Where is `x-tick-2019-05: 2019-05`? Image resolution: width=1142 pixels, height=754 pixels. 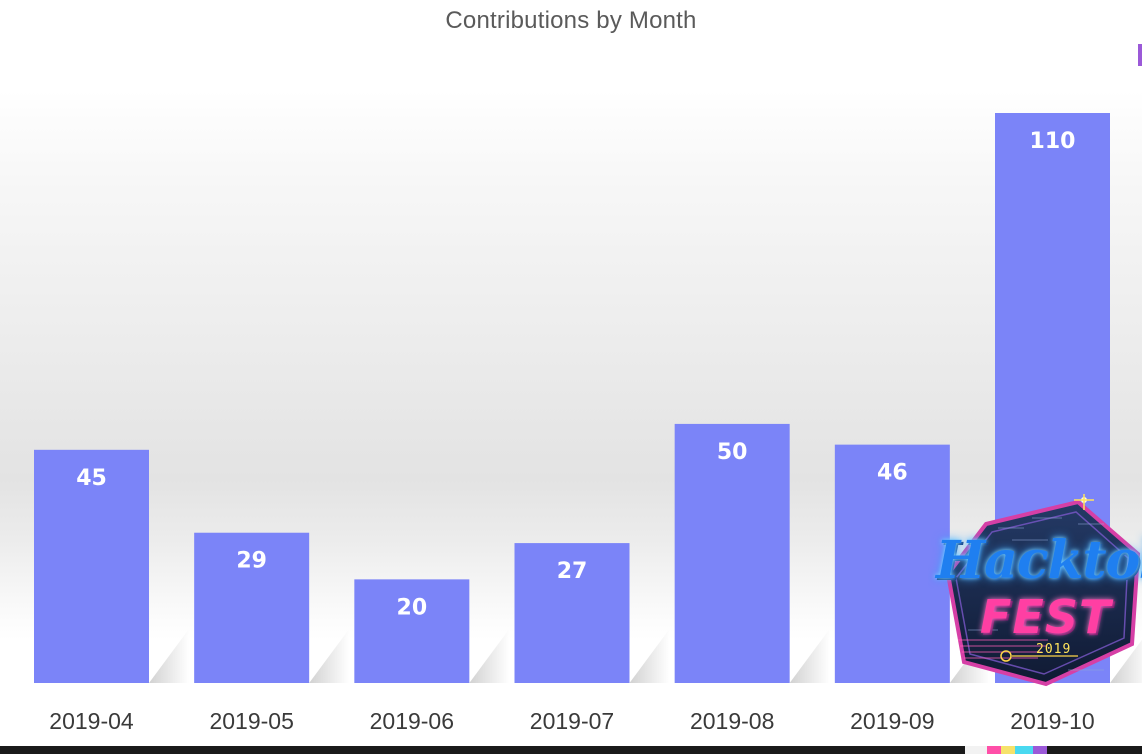
x-tick-2019-05: 2019-05 is located at coordinates (251, 721).